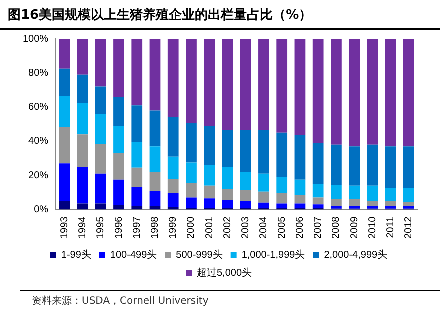 The height and width of the screenshot is (320, 448). Describe the element at coordinates (38, 73) in the screenshot. I see `y-tick-label: 80%` at that location.